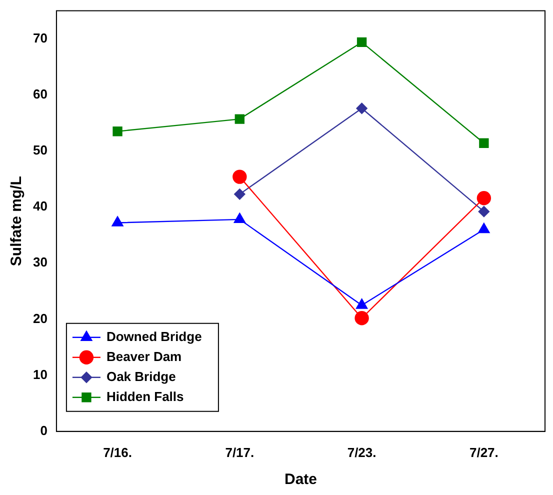  I want to click on x-tick-label: 7/23., so click(361, 452).